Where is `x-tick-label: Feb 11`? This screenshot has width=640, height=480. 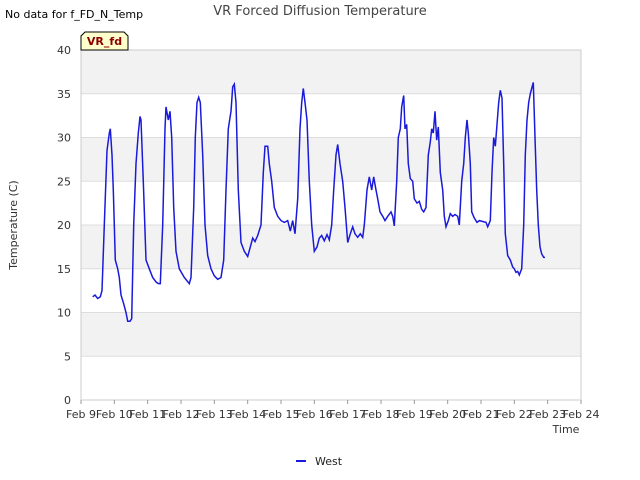
x-tick-label: Feb 11 is located at coordinates (147, 414).